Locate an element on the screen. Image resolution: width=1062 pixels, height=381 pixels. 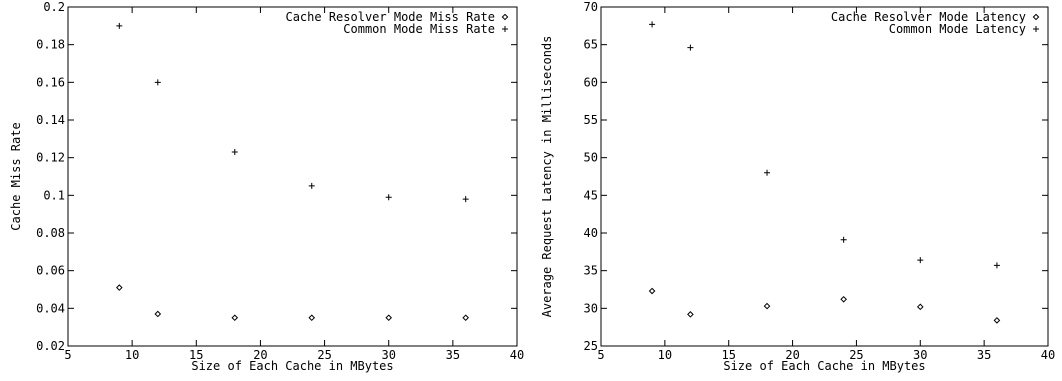
legend-label: Cache Resolver Mode Miss Rate is located at coordinates (390, 17).